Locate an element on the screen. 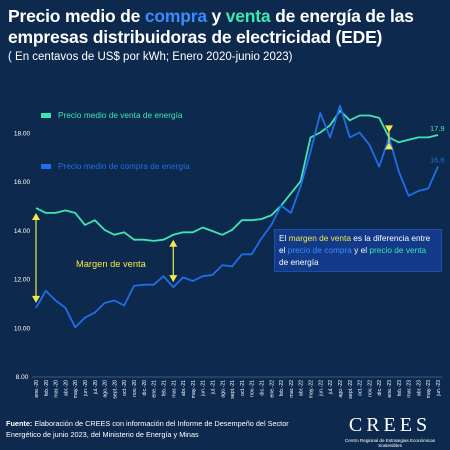  note-part1: El is located at coordinates (284, 238).